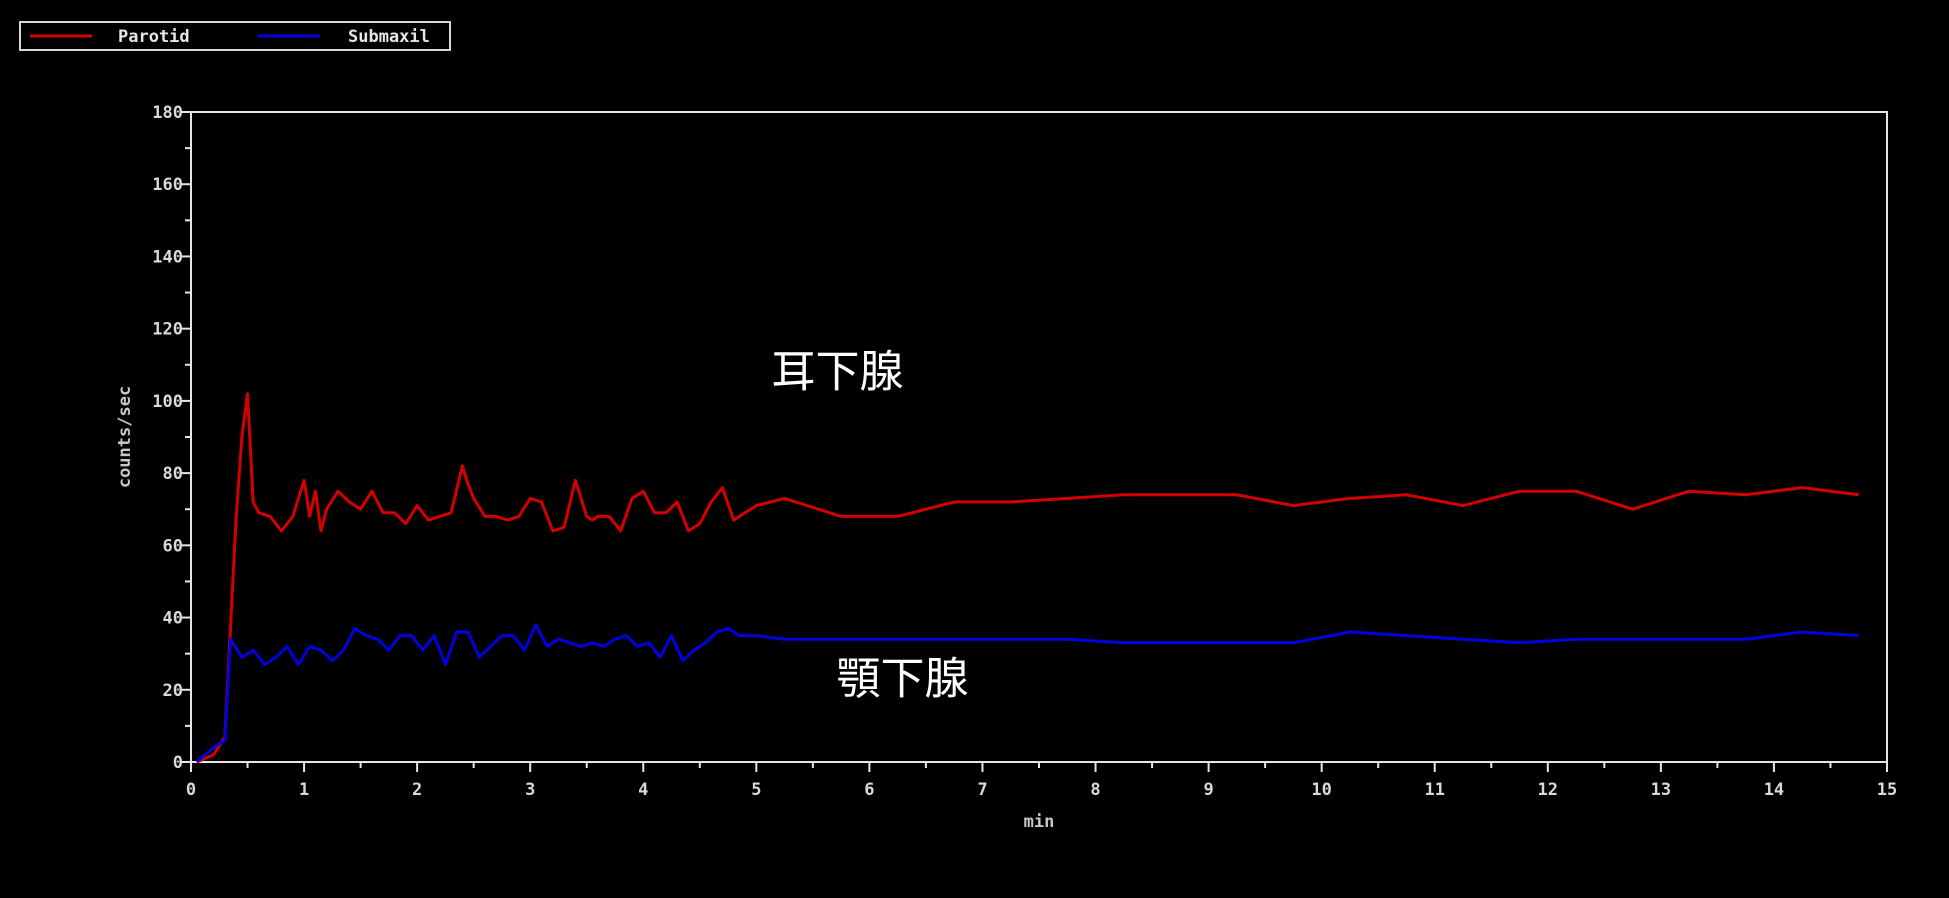 The image size is (1949, 898). What do you see at coordinates (1027, 693) in the screenshot?
I see `series-line-submaxil` at bounding box center [1027, 693].